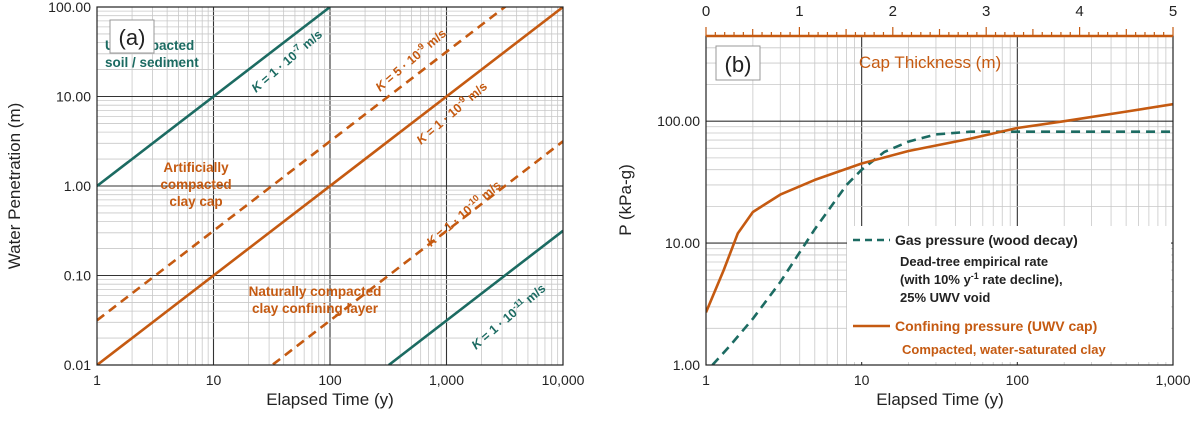 This screenshot has height=429, width=1200. Describe the element at coordinates (1004, 349) in the screenshot. I see `legend-conf-note: Compacted, water-saturated clay` at that location.